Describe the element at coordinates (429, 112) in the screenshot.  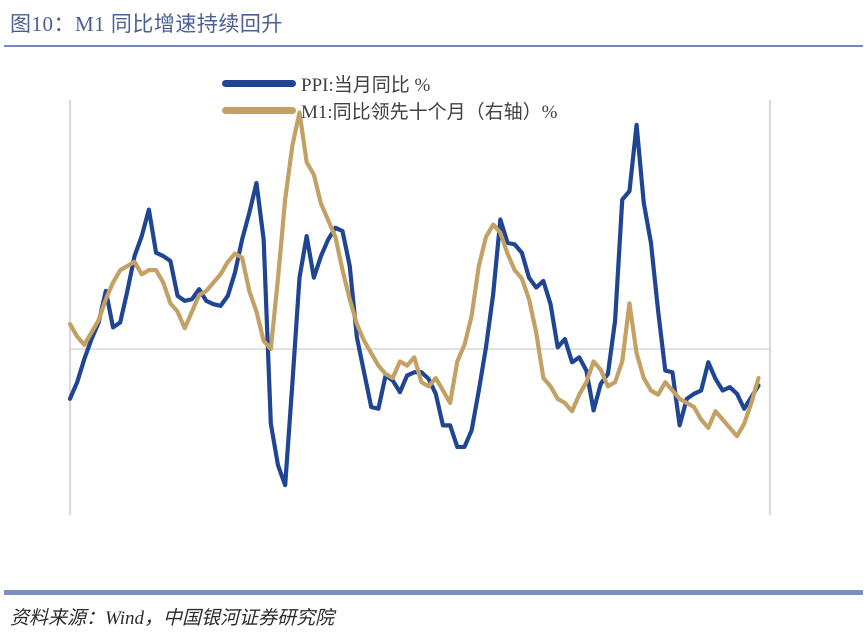
I see `legend-label-m1: M1:同比领先十个月（右轴）%` at that location.